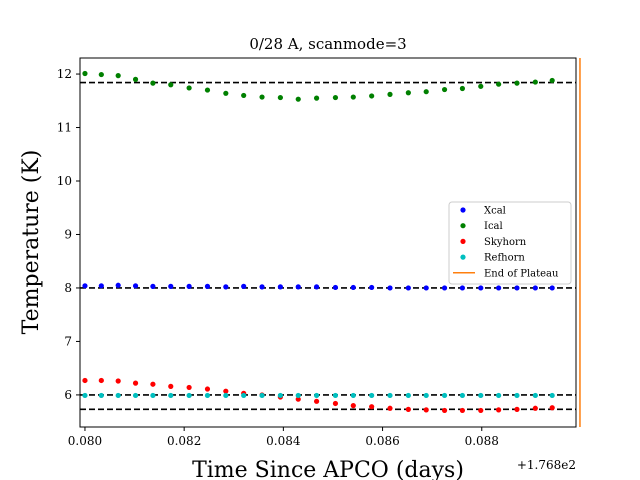 This screenshot has width=640, height=480. I want to click on legend: Xcal Ical Skyhorn Refhorn End of Plateau, so click(510, 243).